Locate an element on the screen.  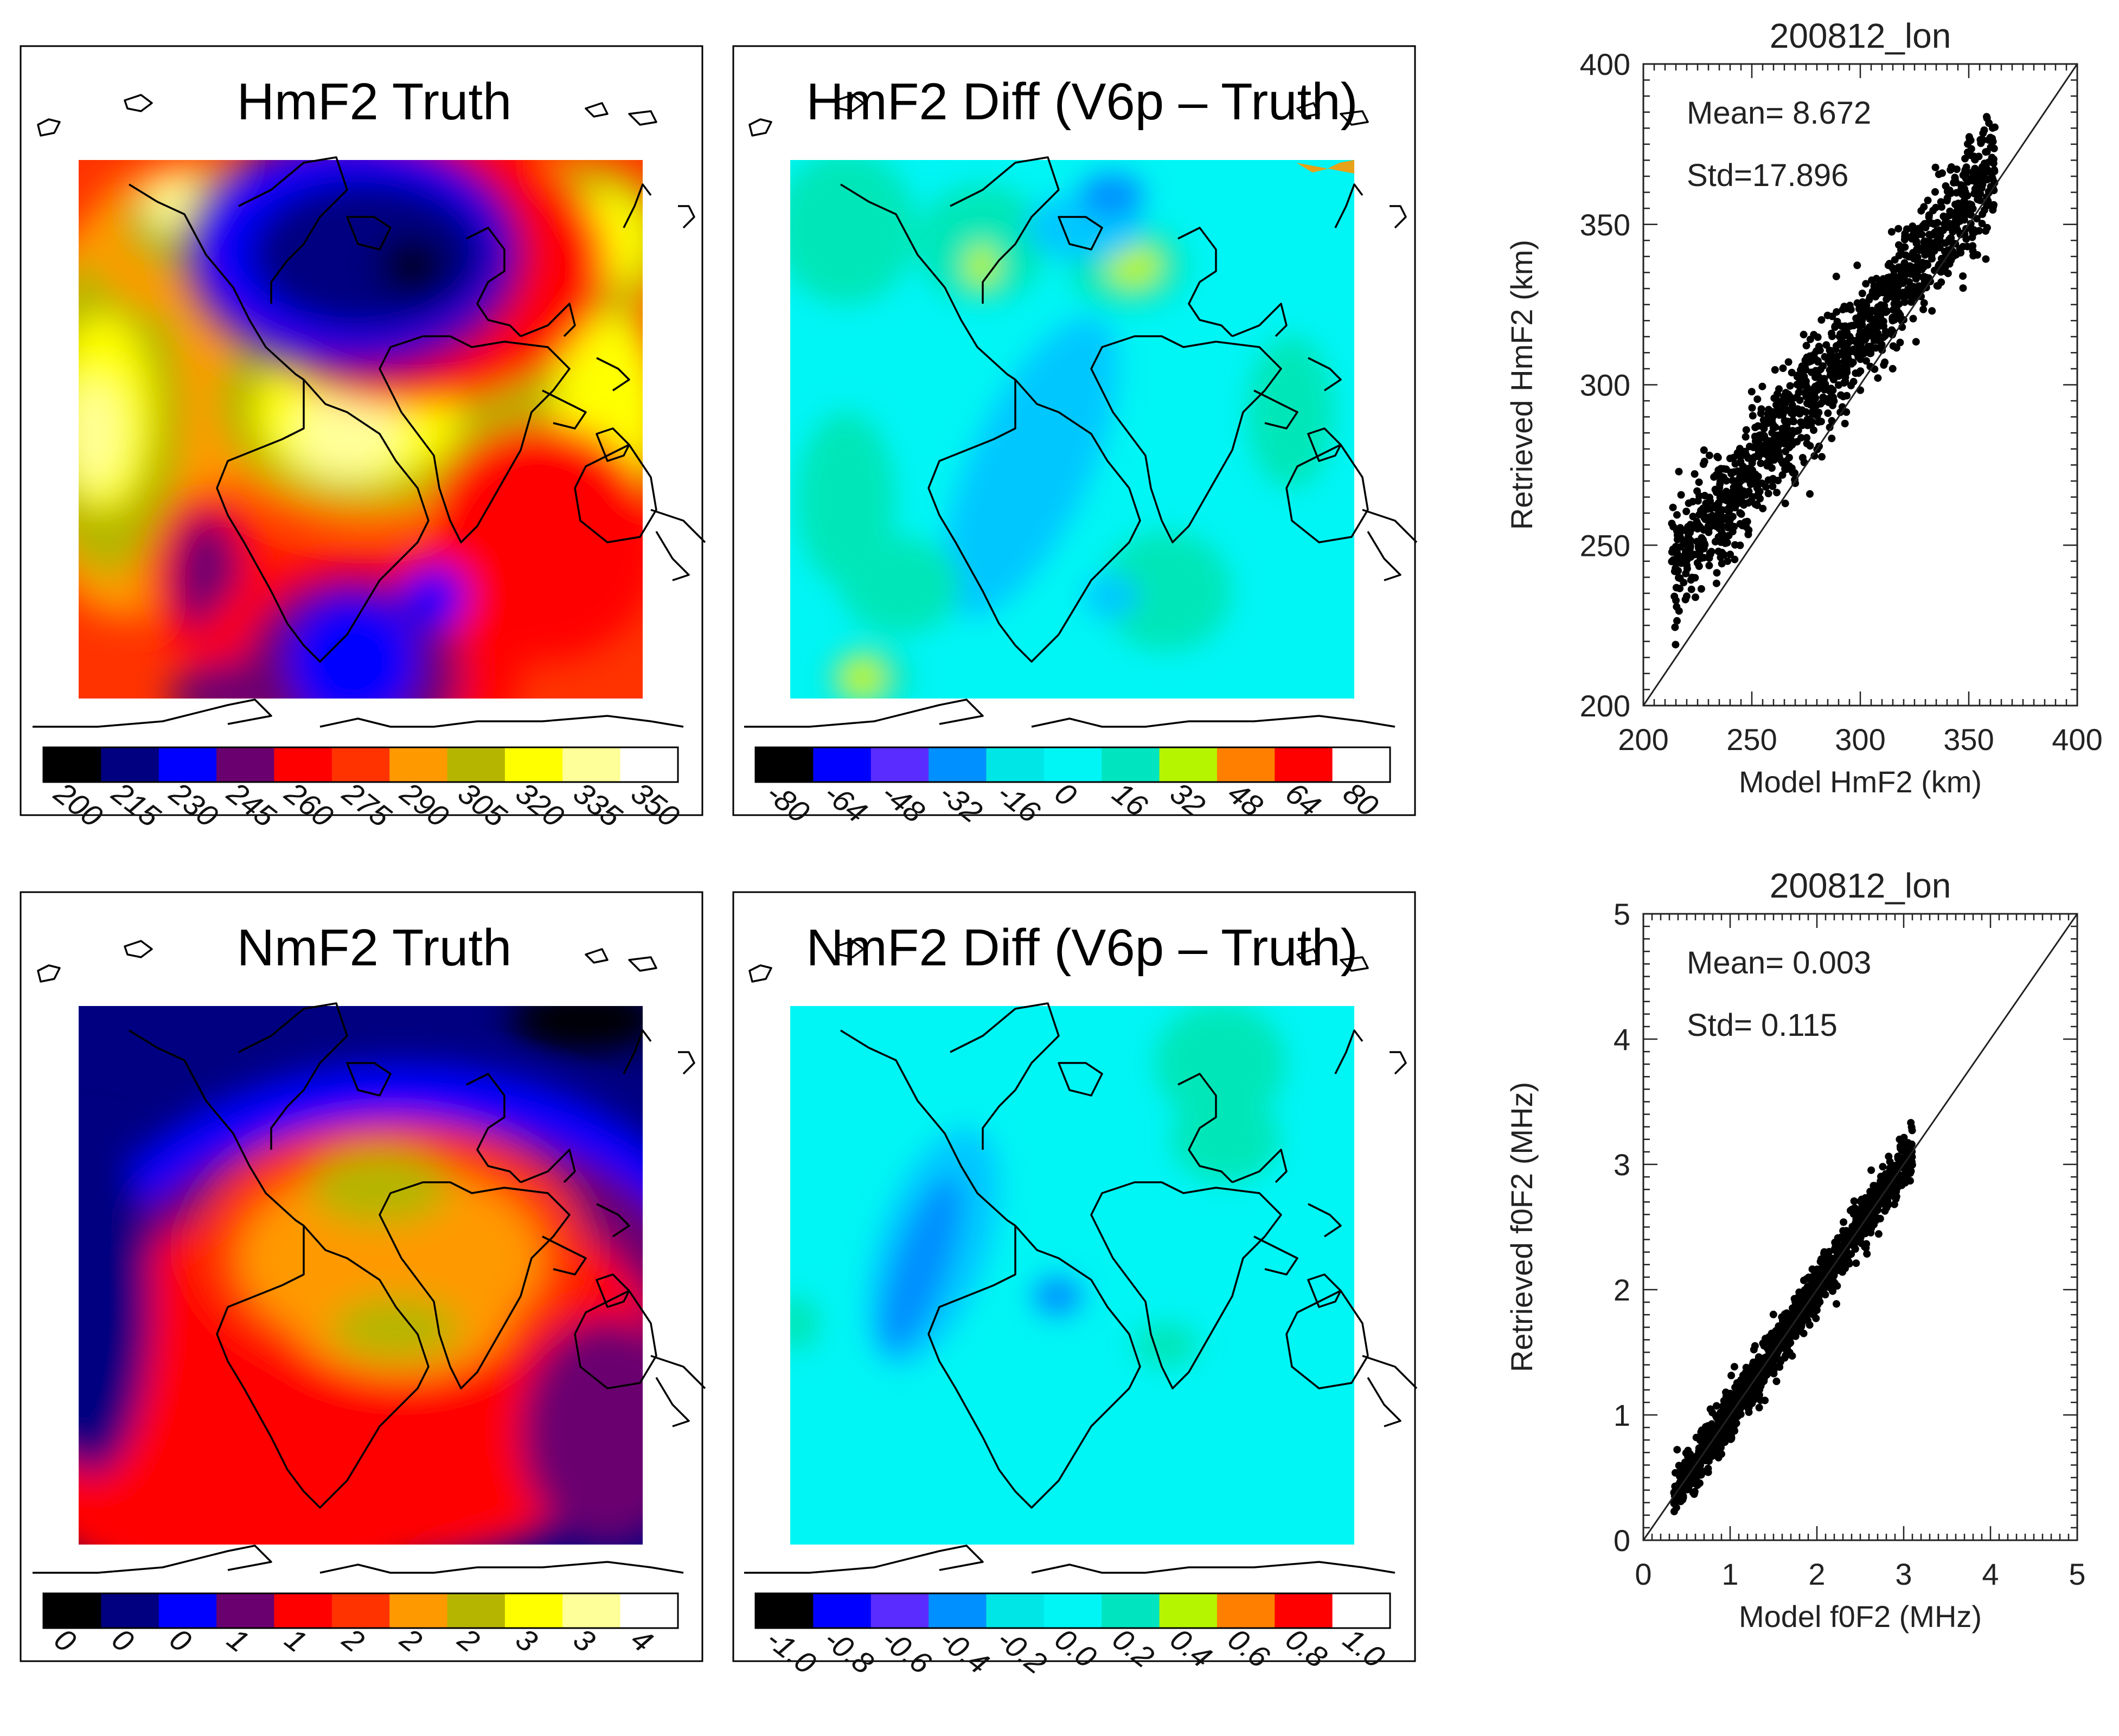
y-tick-label: 1 is located at coordinates (1622, 1415).